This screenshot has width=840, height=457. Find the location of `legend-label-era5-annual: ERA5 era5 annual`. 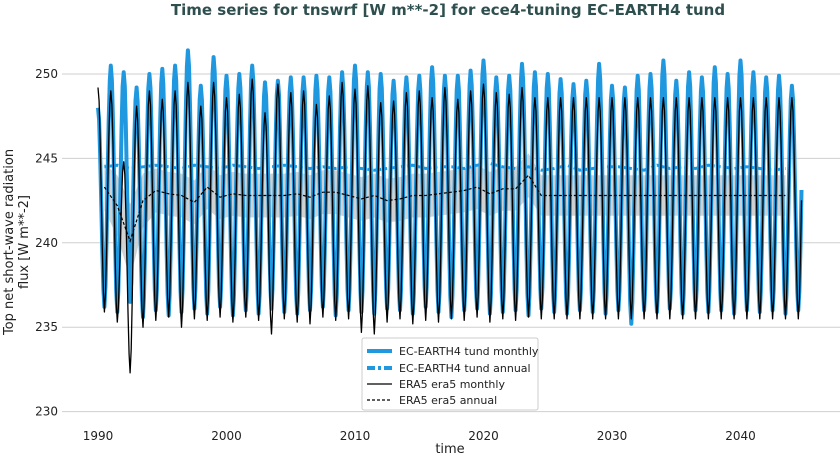

legend-label-era5-annual: ERA5 era5 annual is located at coordinates (448, 400).